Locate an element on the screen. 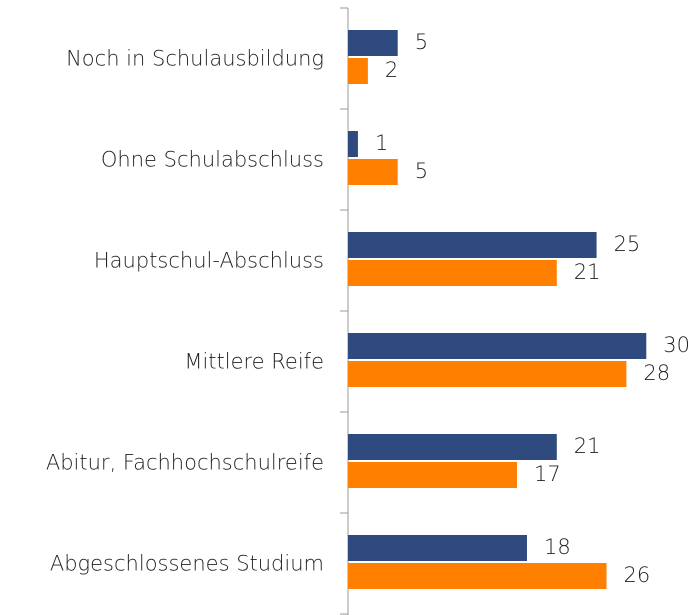 This screenshot has height=615, width=696. category-label: Ohne Schulabschluss is located at coordinates (212, 160).